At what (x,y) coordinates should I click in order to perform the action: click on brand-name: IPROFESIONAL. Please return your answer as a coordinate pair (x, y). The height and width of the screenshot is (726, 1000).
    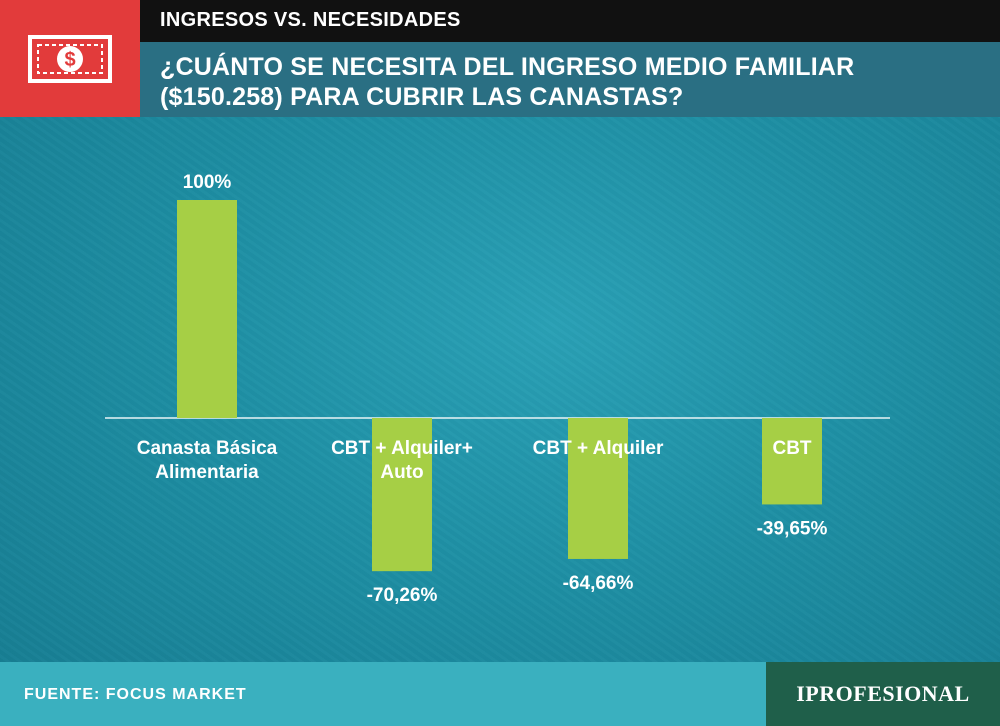
    Looking at the image, I should click on (883, 693).